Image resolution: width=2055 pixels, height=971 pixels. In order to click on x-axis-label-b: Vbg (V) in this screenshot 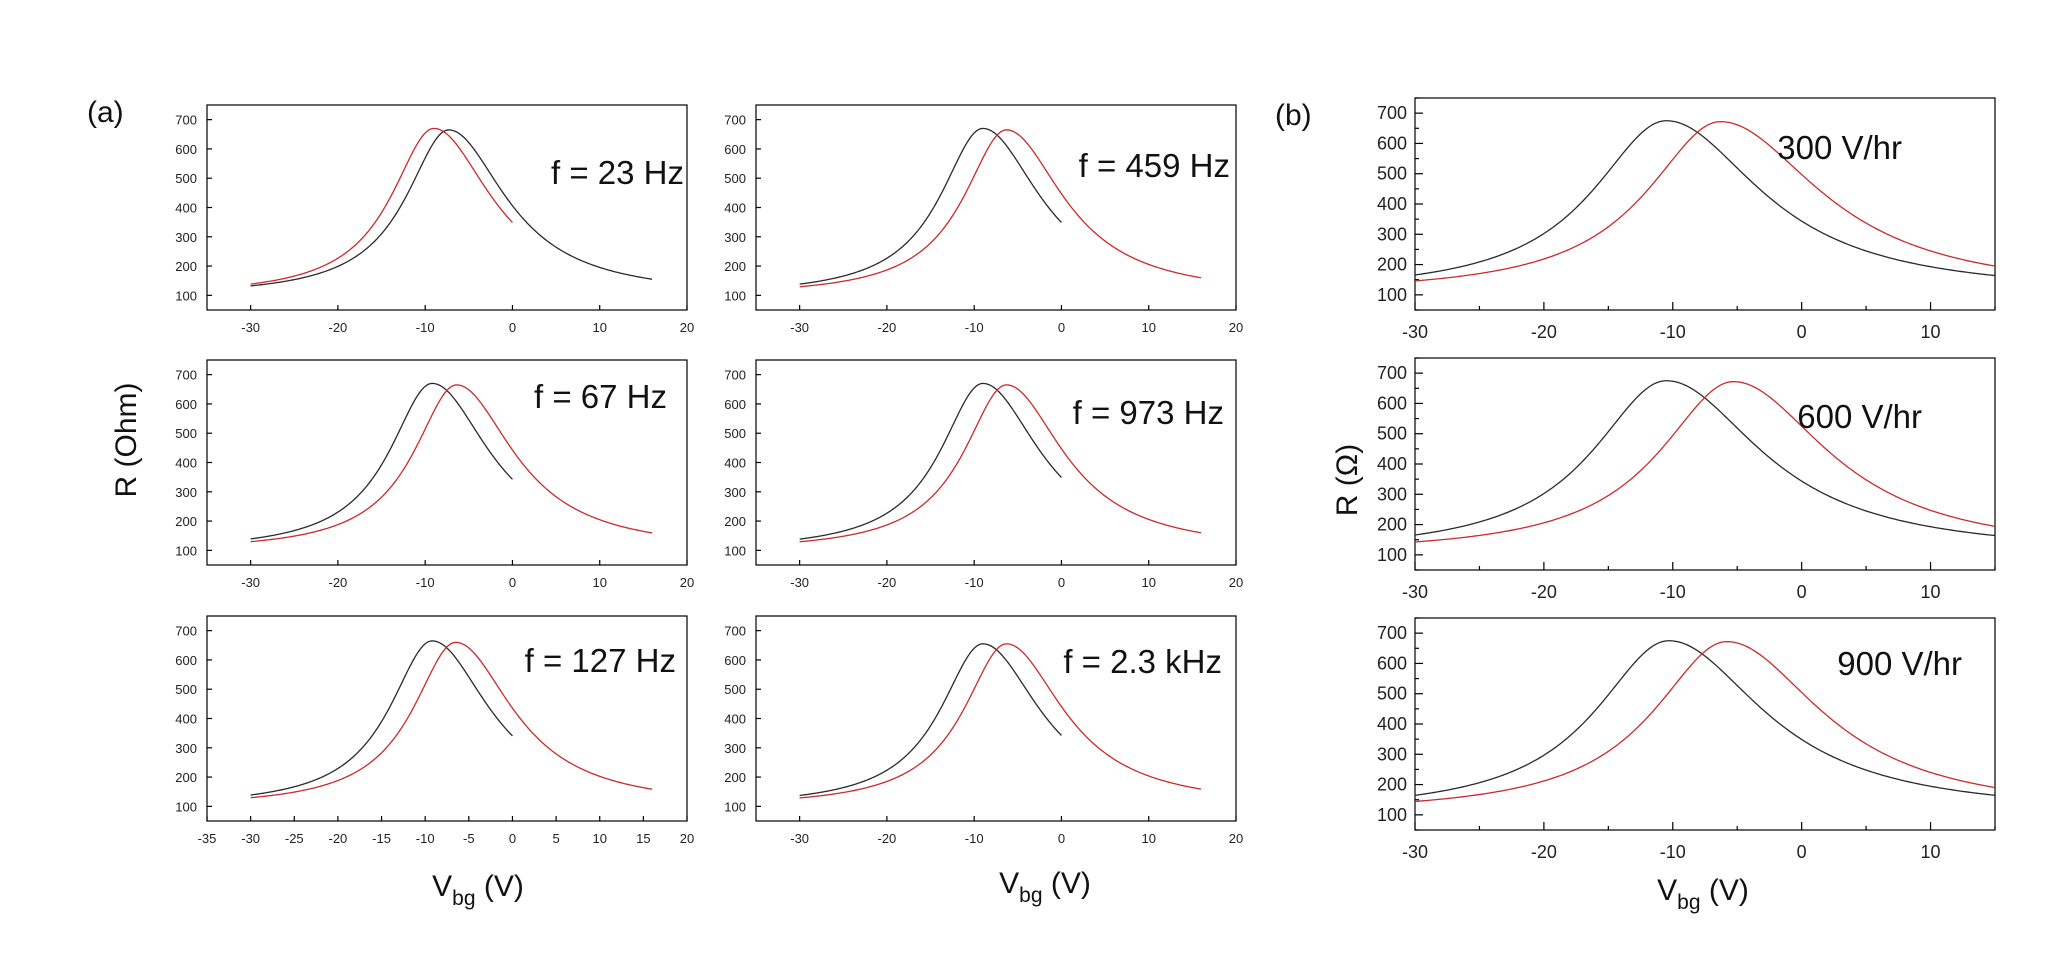, I will do `click(1703, 894)`.